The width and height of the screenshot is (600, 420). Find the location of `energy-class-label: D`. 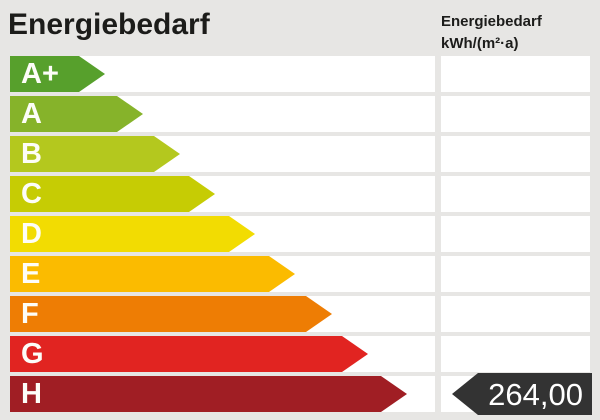

energy-class-label: D is located at coordinates (31, 234).